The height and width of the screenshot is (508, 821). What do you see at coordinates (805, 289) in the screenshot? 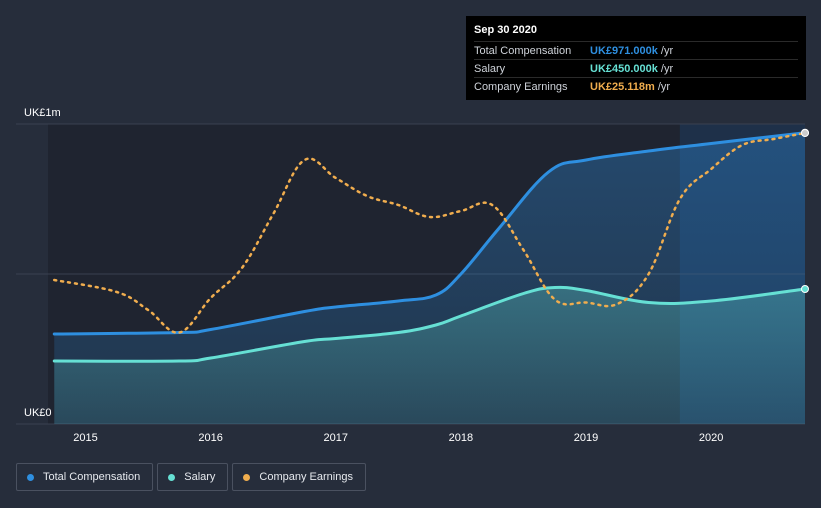
I see `series-endpoint-salary` at bounding box center [805, 289].